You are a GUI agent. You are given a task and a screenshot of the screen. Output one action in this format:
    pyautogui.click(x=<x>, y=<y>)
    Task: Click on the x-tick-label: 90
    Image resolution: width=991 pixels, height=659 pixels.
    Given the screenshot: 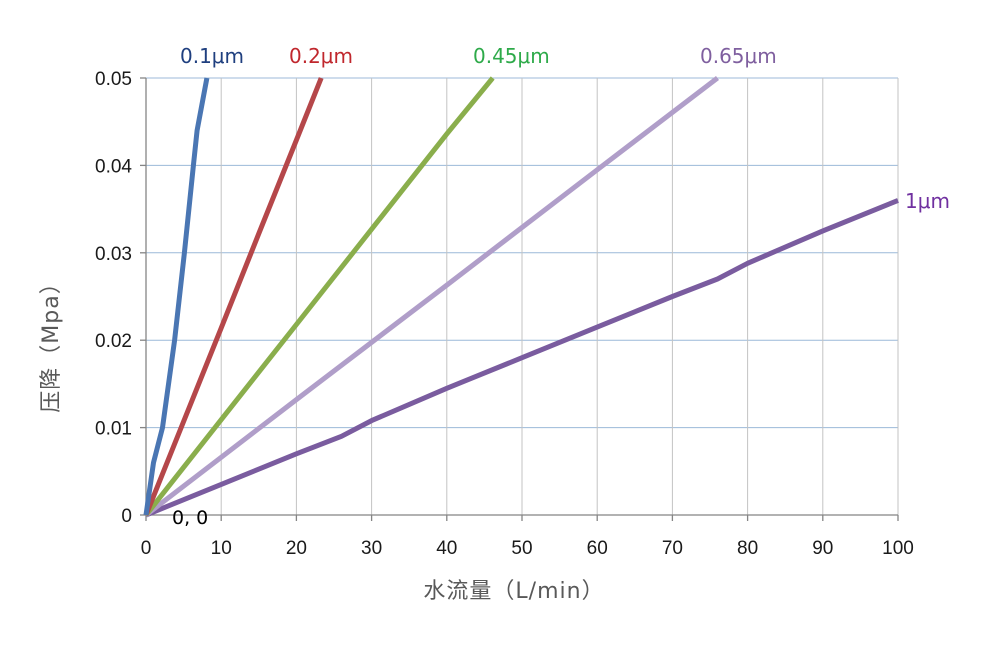 What is the action you would take?
    pyautogui.click(x=822, y=548)
    